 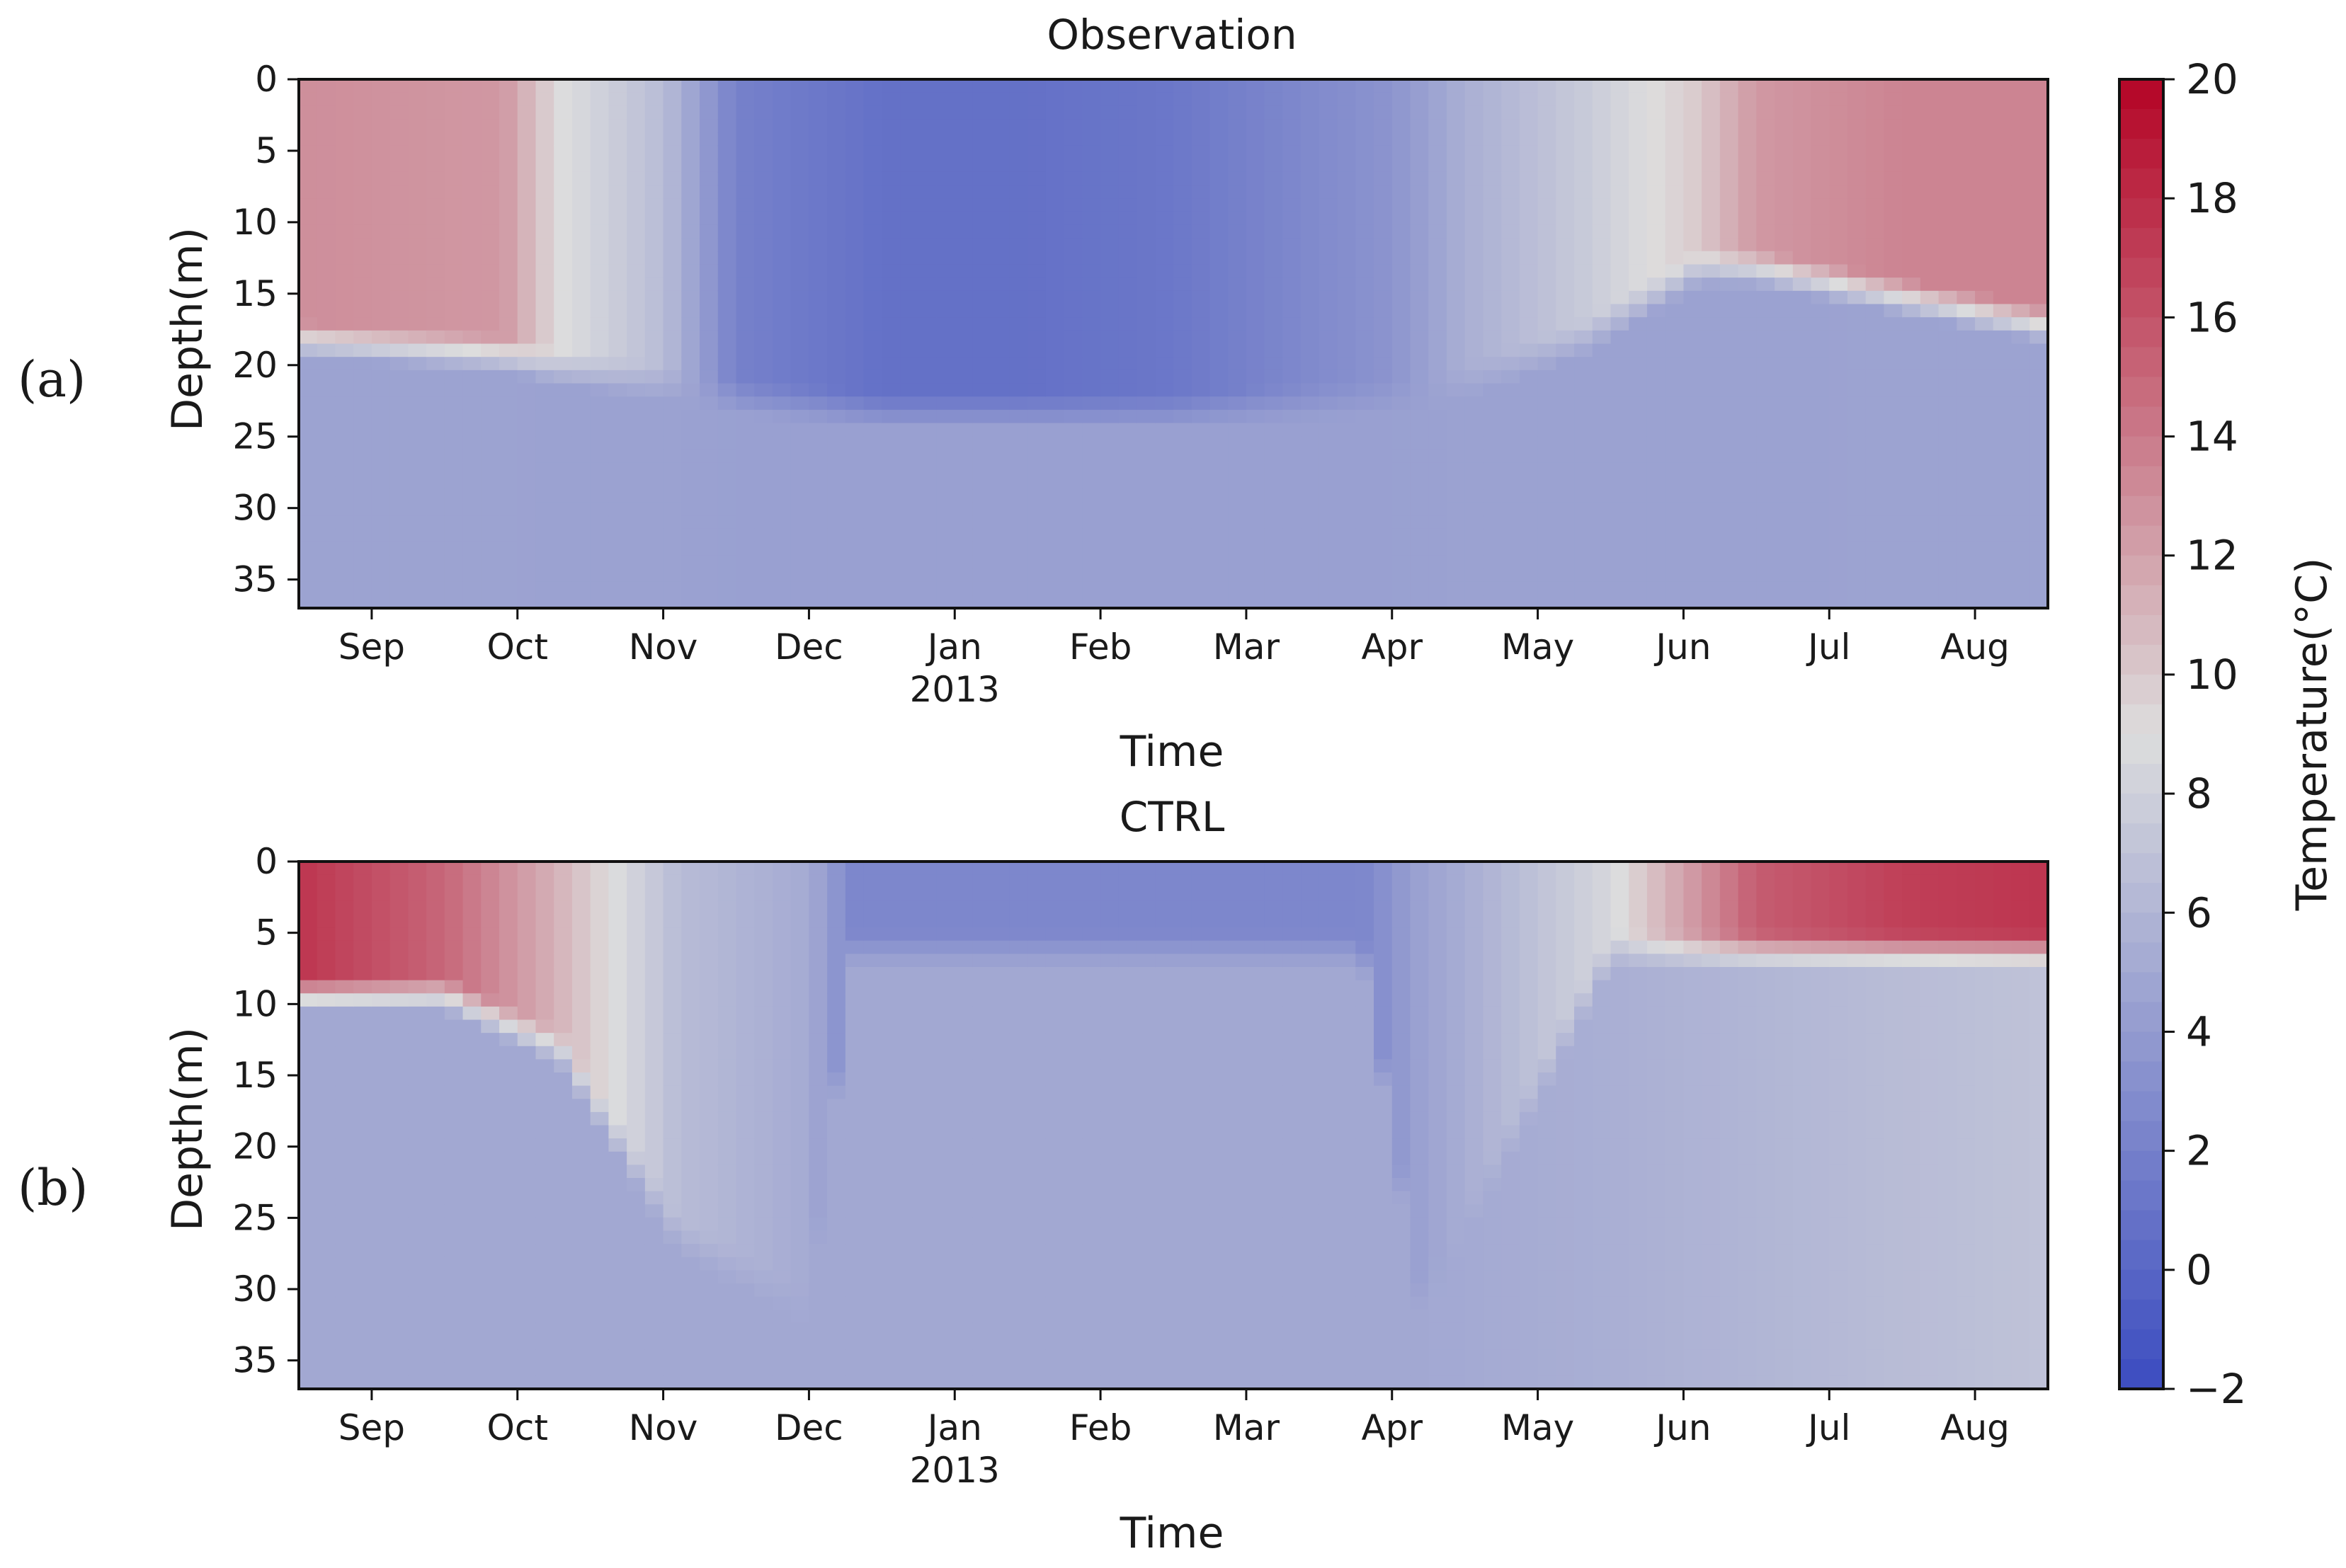 I want to click on panel-b-ylabel: Depth(m), so click(x=187, y=1129).